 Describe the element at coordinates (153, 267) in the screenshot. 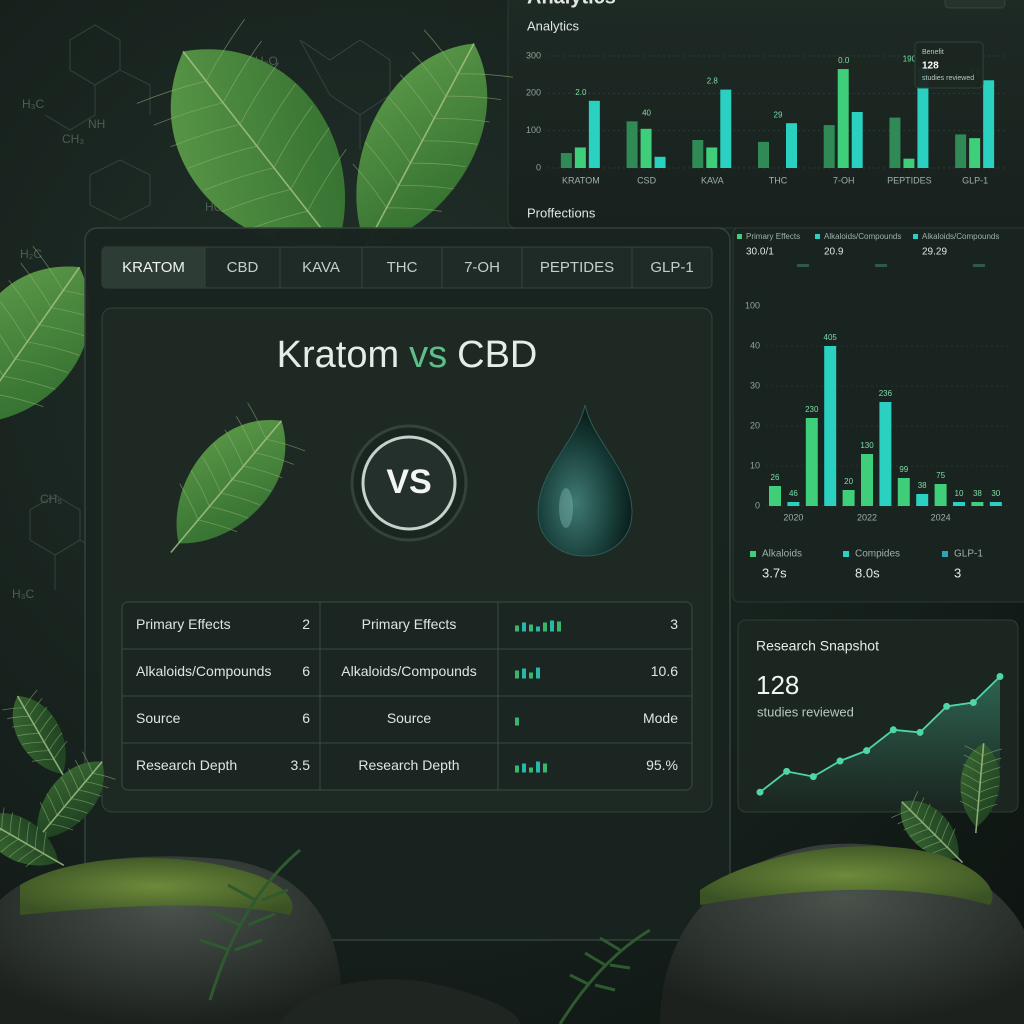

I see `tab: KRATOM` at that location.